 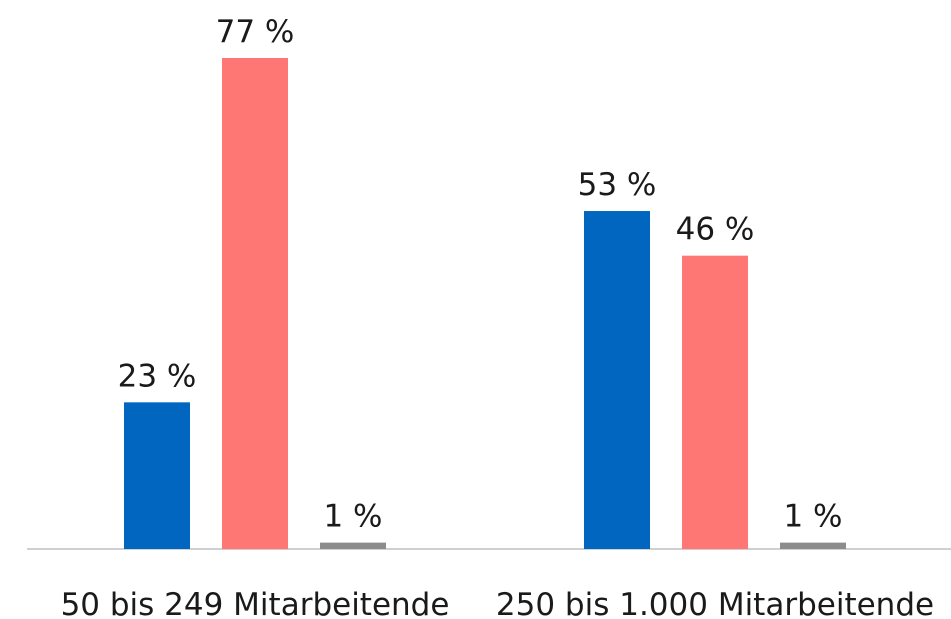 I want to click on category-label-1: 50 bis 249 Mitarbeitende, so click(x=255, y=603).